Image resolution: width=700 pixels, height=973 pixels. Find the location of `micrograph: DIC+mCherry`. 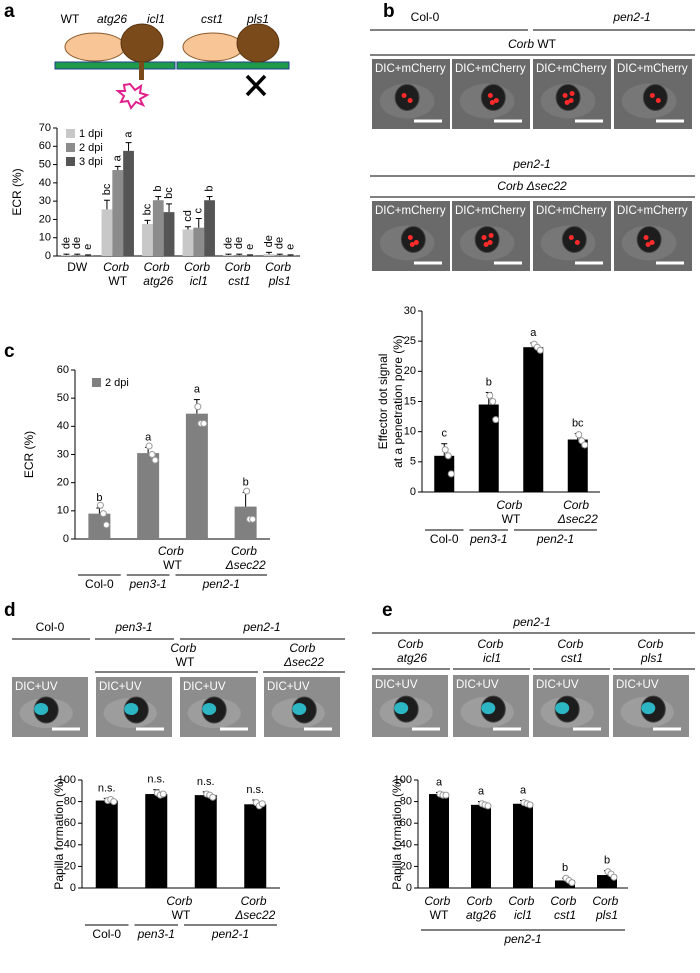

micrograph: DIC+mCherry is located at coordinates (572, 236).